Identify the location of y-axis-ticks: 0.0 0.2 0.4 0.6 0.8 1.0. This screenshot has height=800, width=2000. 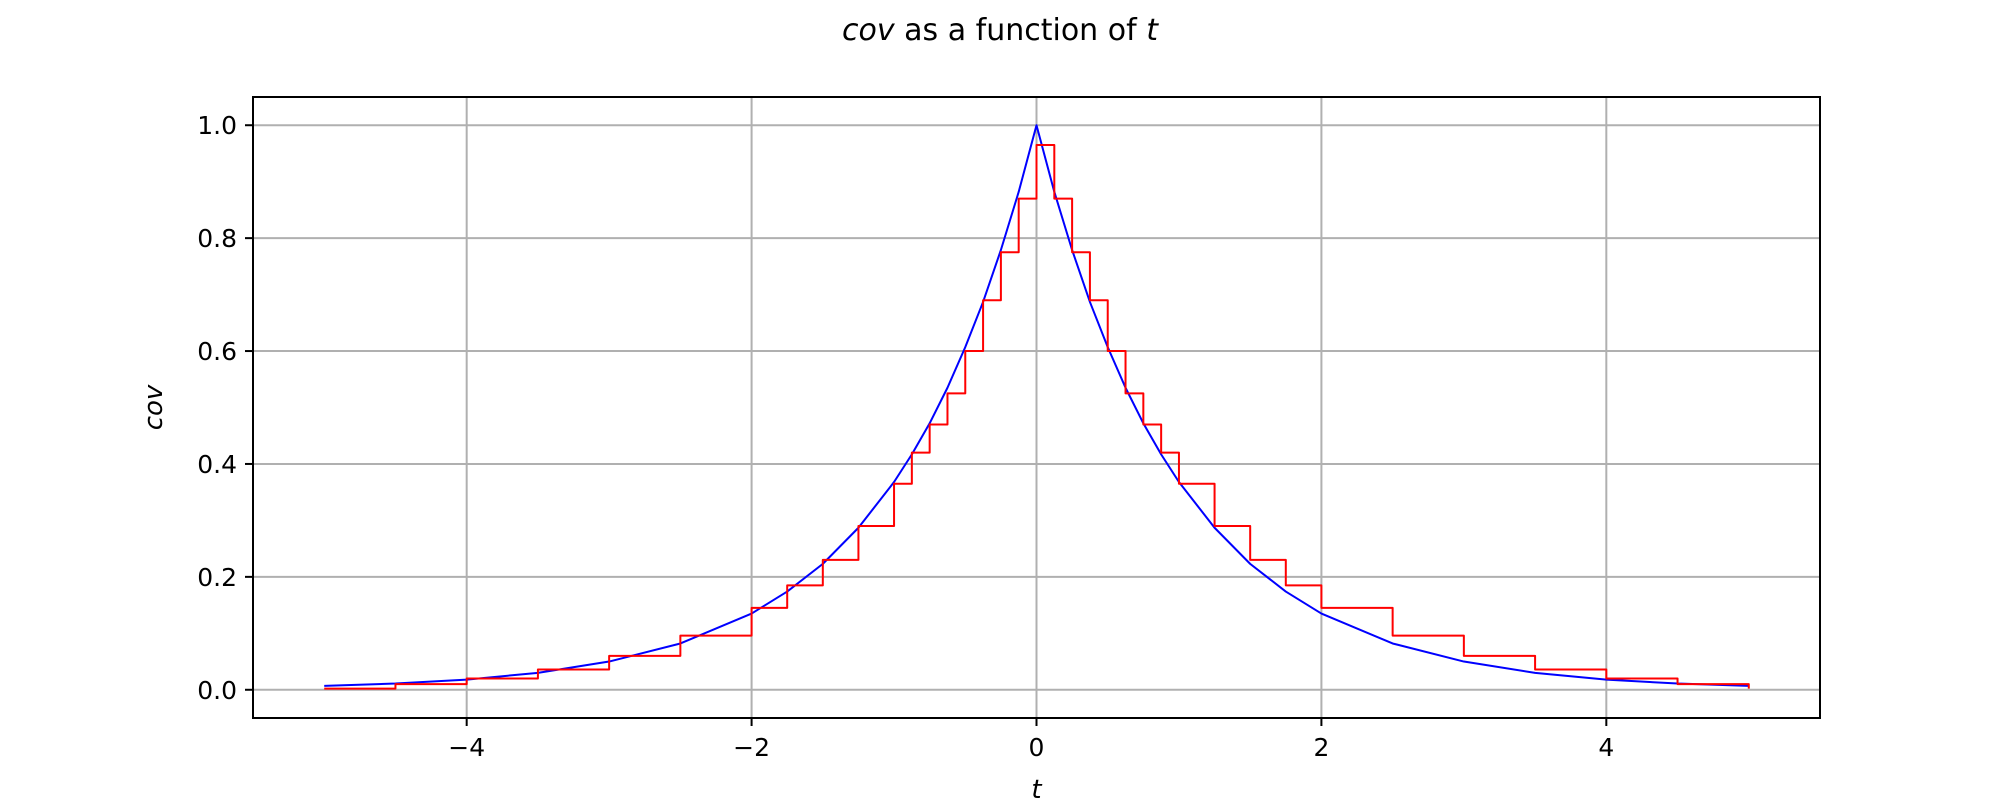
(225, 408).